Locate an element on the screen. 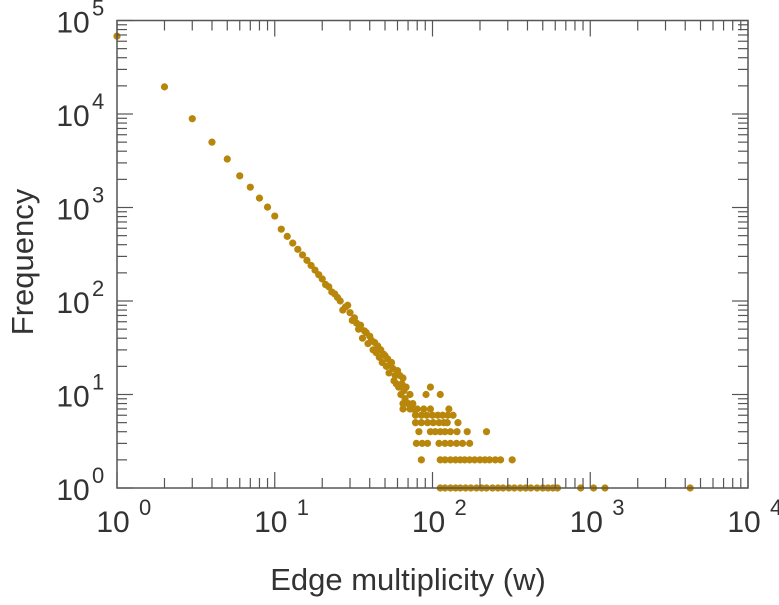 This screenshot has width=779, height=605. x-tick-label-exponent: 3 is located at coordinates (618, 507).